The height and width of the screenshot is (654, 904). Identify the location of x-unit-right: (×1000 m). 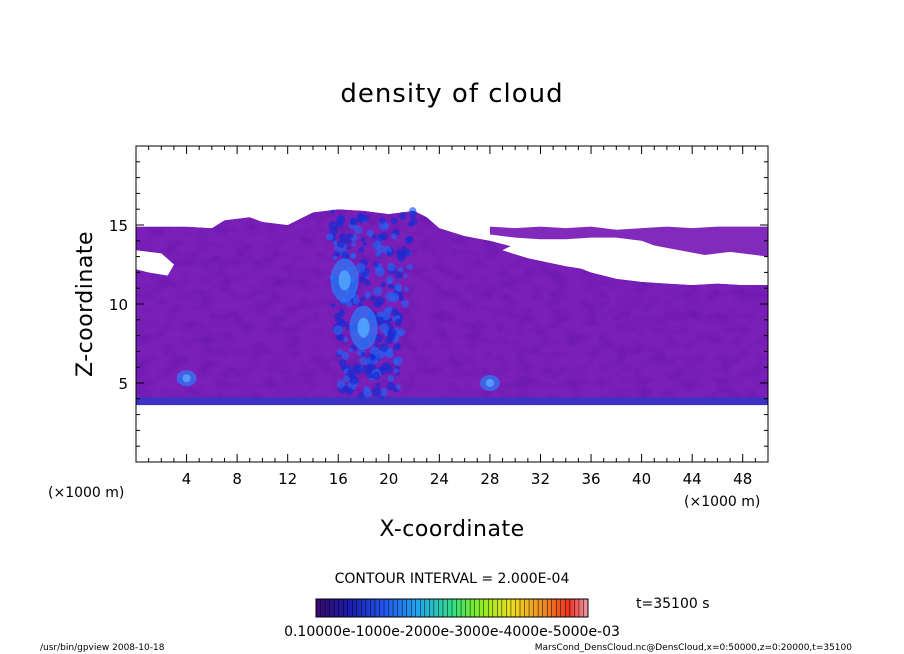
(722, 502).